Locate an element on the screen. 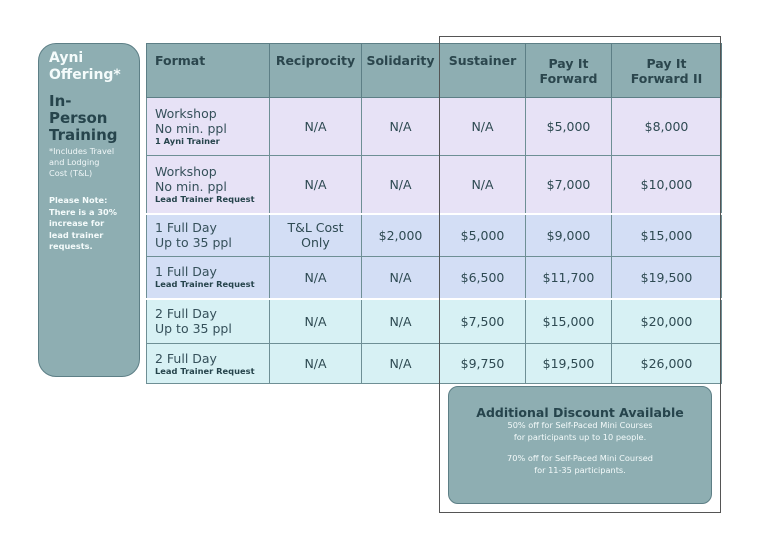 The width and height of the screenshot is (768, 541). header-reciprocity: Reciprocity is located at coordinates (315, 70).